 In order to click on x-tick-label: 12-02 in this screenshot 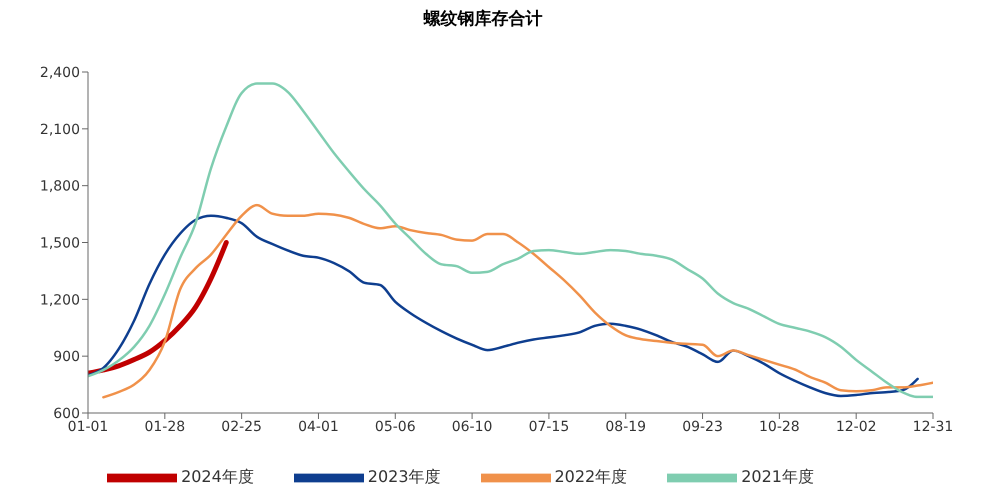, I will do `click(856, 426)`.